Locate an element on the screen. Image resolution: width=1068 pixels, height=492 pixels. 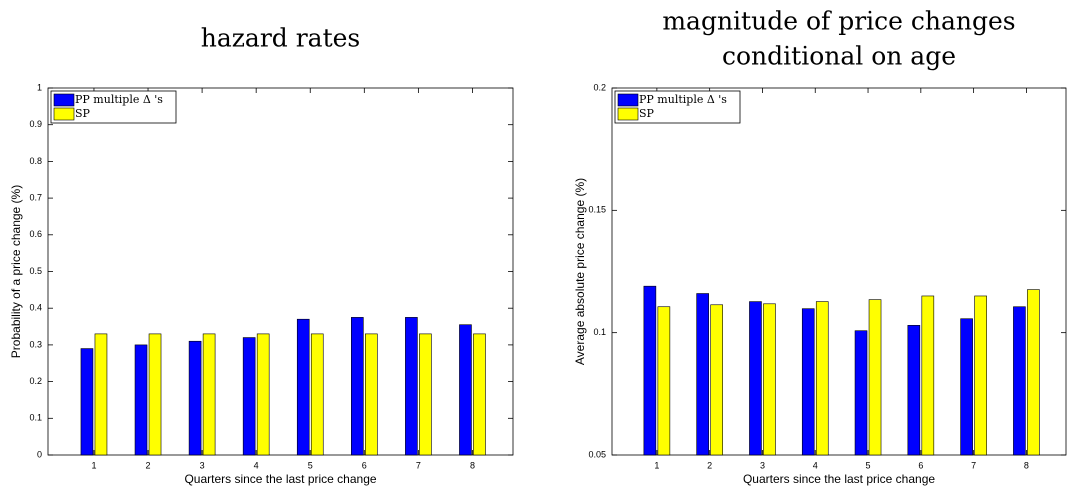
y-tick-label: 0 is located at coordinates (39, 454).